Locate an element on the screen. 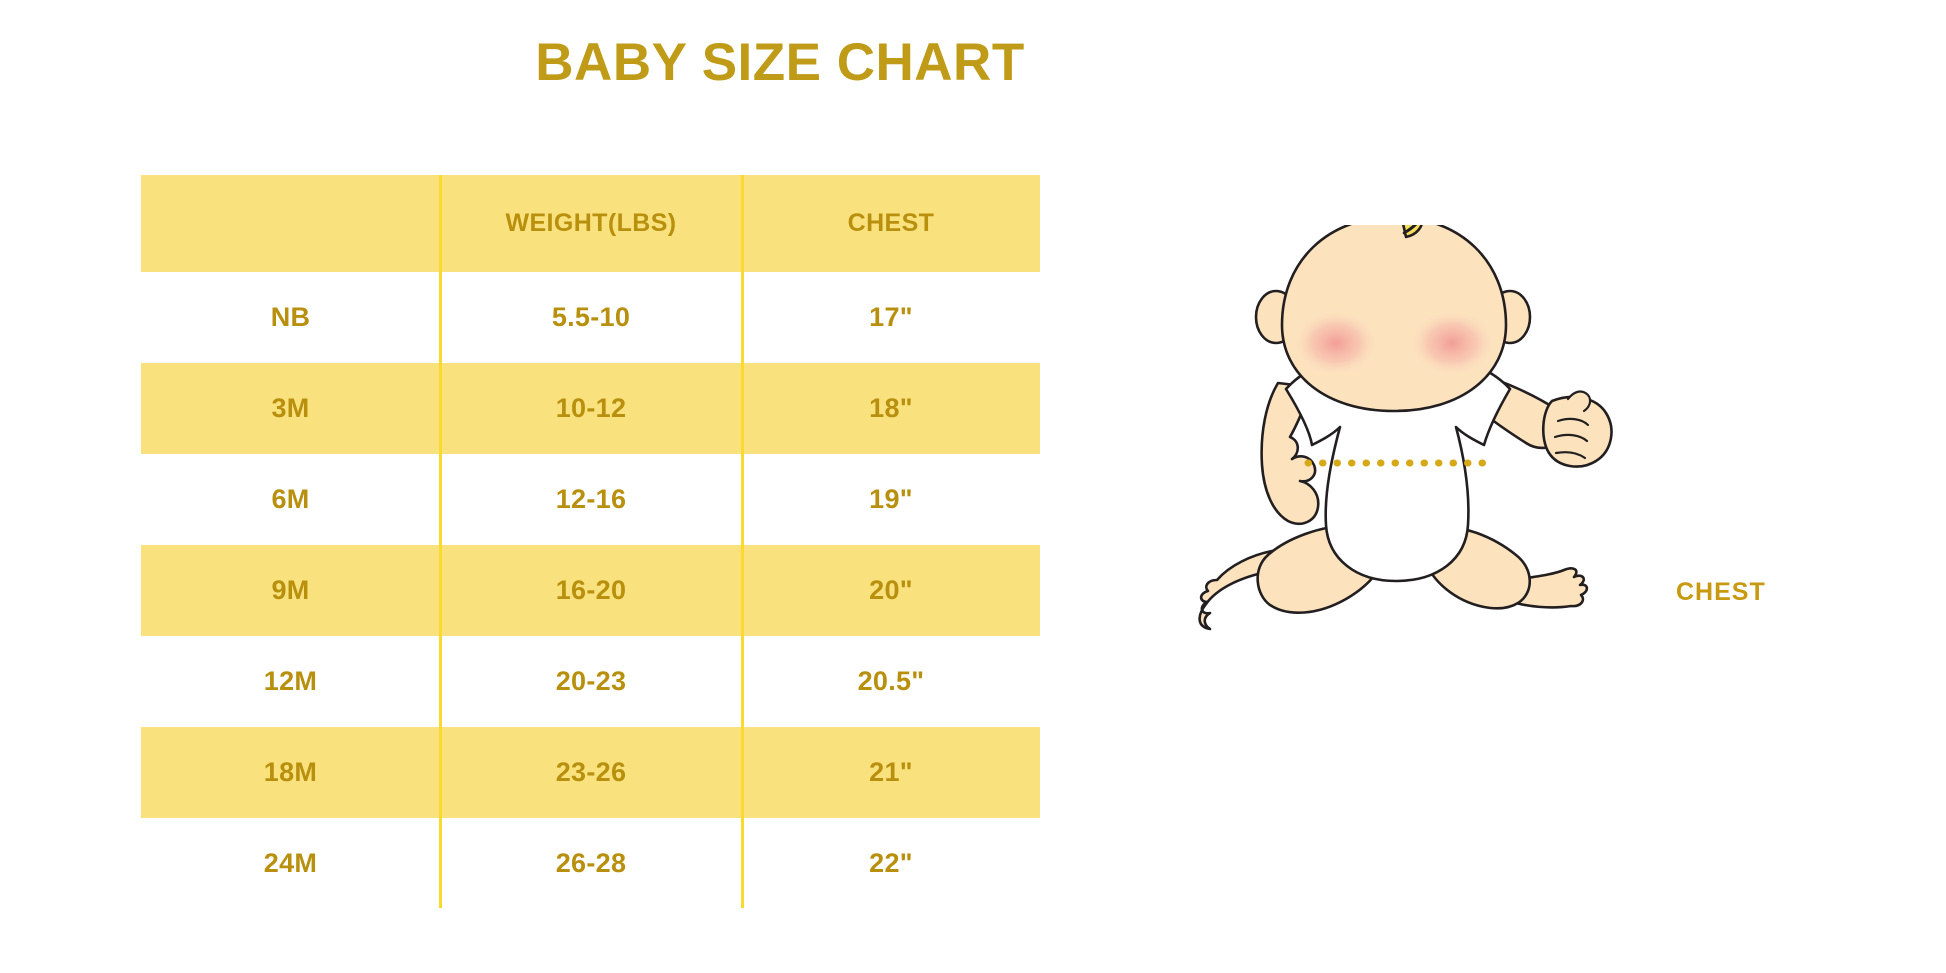 Image resolution: width=1946 pixels, height=973 pixels. header-cell-weight: WEIGHT(LBS) is located at coordinates (591, 223).